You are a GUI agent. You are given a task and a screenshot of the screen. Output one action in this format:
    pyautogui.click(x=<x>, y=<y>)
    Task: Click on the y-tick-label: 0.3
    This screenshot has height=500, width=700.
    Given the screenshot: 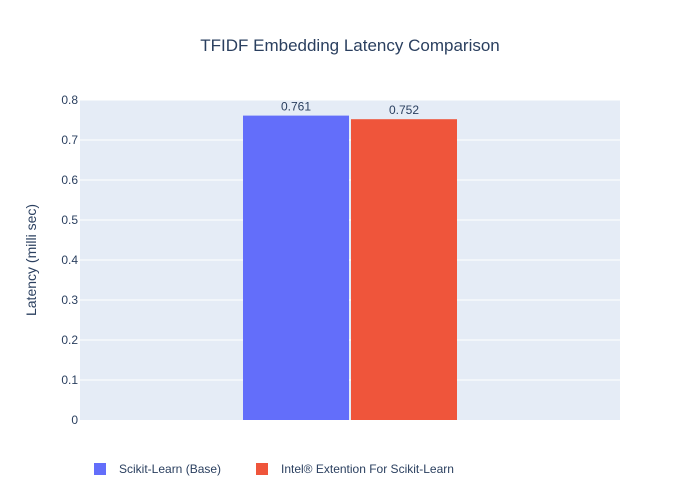 What is the action you would take?
    pyautogui.click(x=69, y=300)
    